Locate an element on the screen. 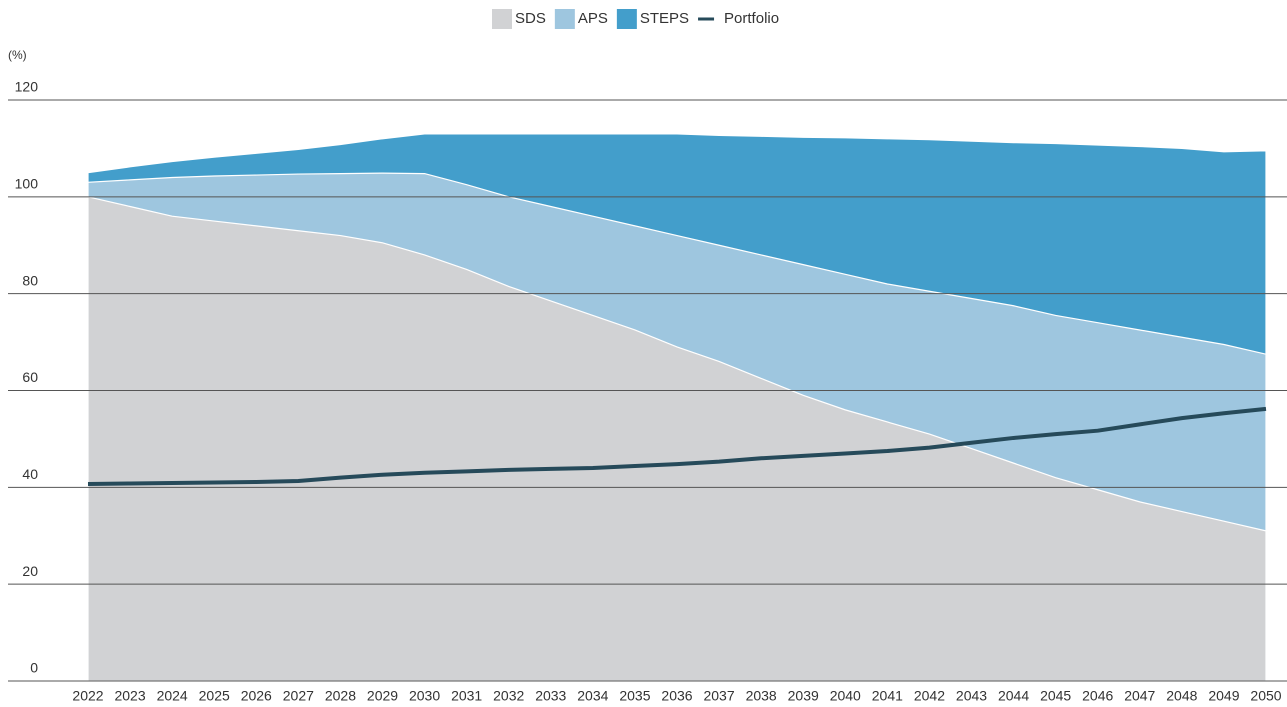 The image size is (1287, 707). y-tick-label: 80 is located at coordinates (30, 280).